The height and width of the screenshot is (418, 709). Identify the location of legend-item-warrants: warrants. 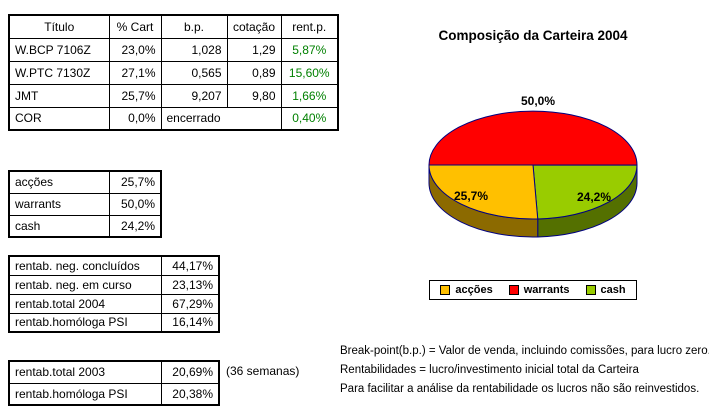
(539, 290).